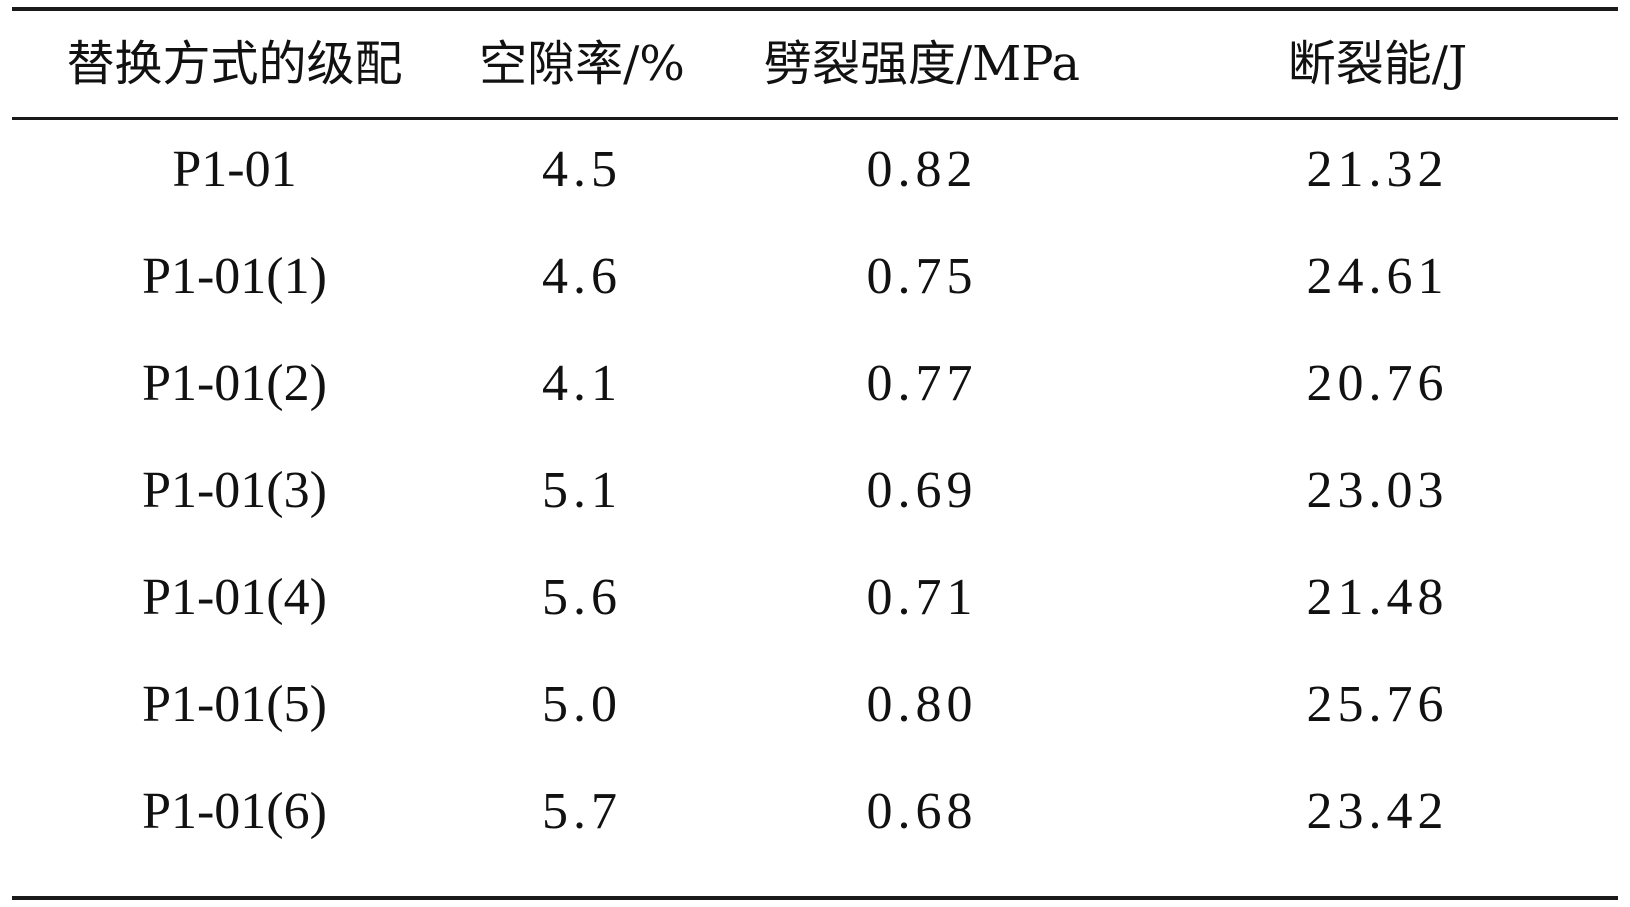  I want to click on cell-gradation: P1-01, so click(234, 169).